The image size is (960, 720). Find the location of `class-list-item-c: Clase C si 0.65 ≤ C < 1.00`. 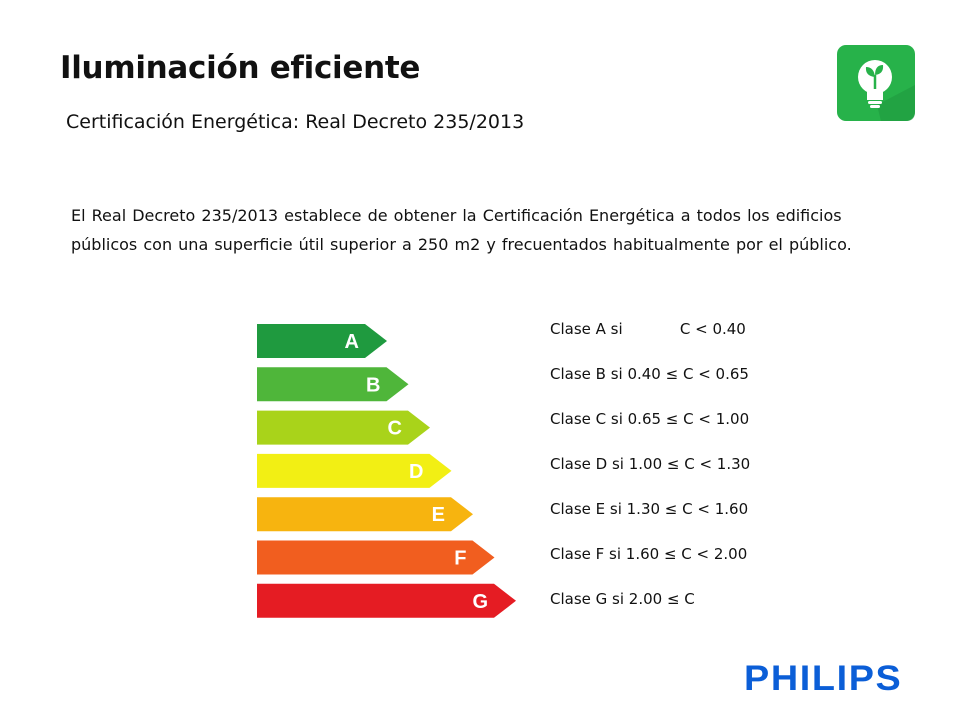

class-list-item-c: Clase C si 0.65 ≤ C < 1.00 is located at coordinates (650, 419).